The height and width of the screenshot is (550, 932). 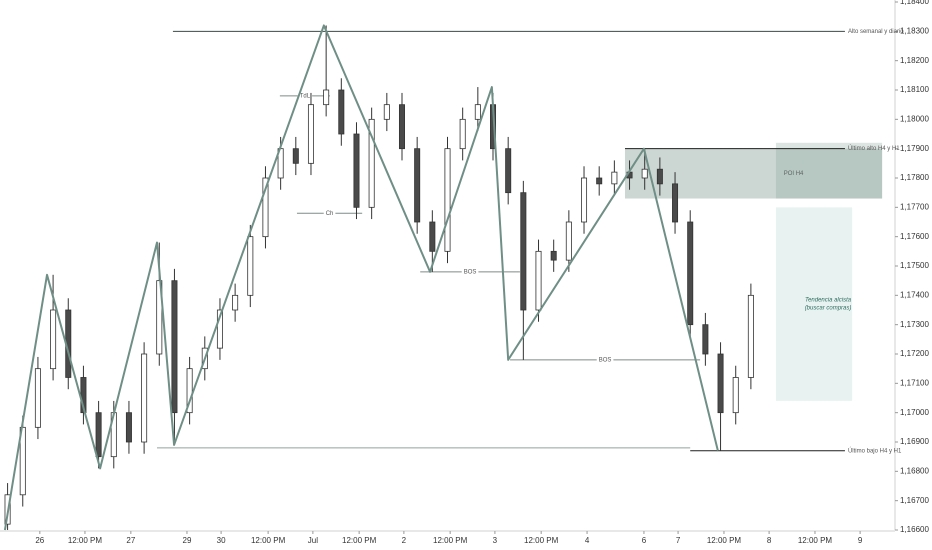 What do you see at coordinates (914, 206) in the screenshot?
I see `y-tick-label: 1,17700` at bounding box center [914, 206].